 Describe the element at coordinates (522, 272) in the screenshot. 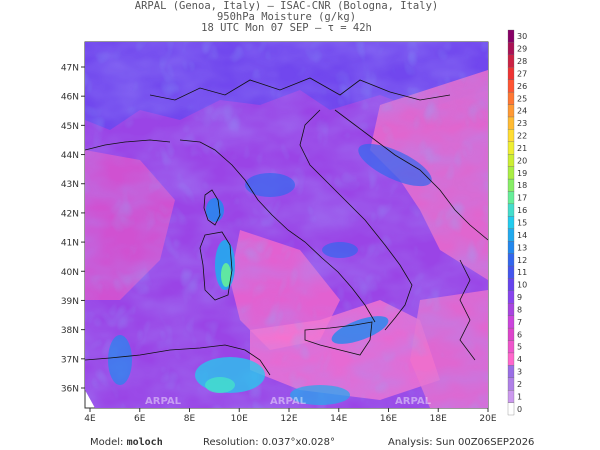

I see `colorbar-label: 11` at that location.